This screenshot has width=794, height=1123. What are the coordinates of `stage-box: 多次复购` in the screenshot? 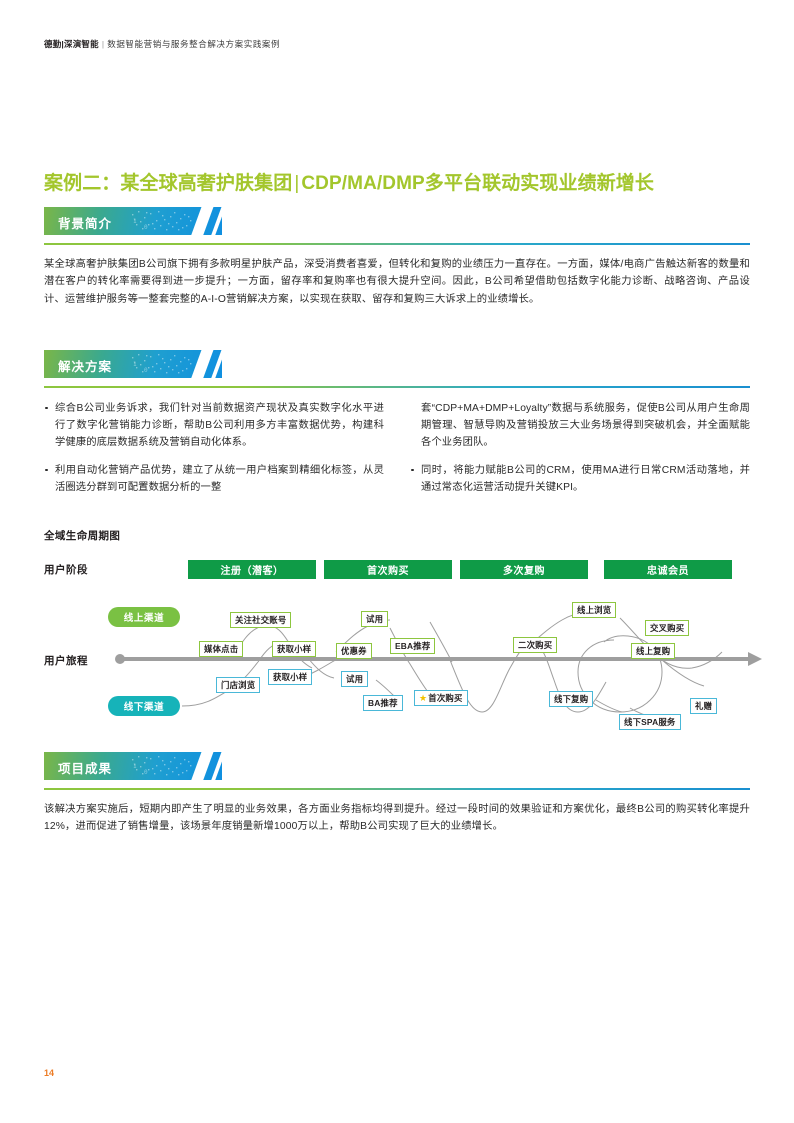 It's located at (524, 569).